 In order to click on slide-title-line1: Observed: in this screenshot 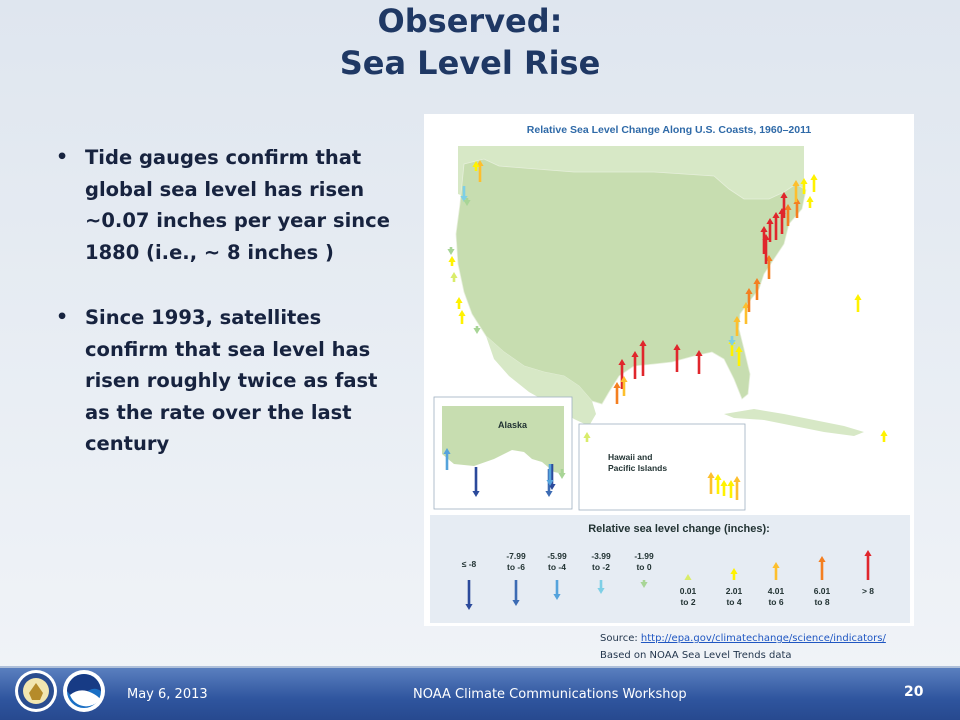, I will do `click(470, 21)`.